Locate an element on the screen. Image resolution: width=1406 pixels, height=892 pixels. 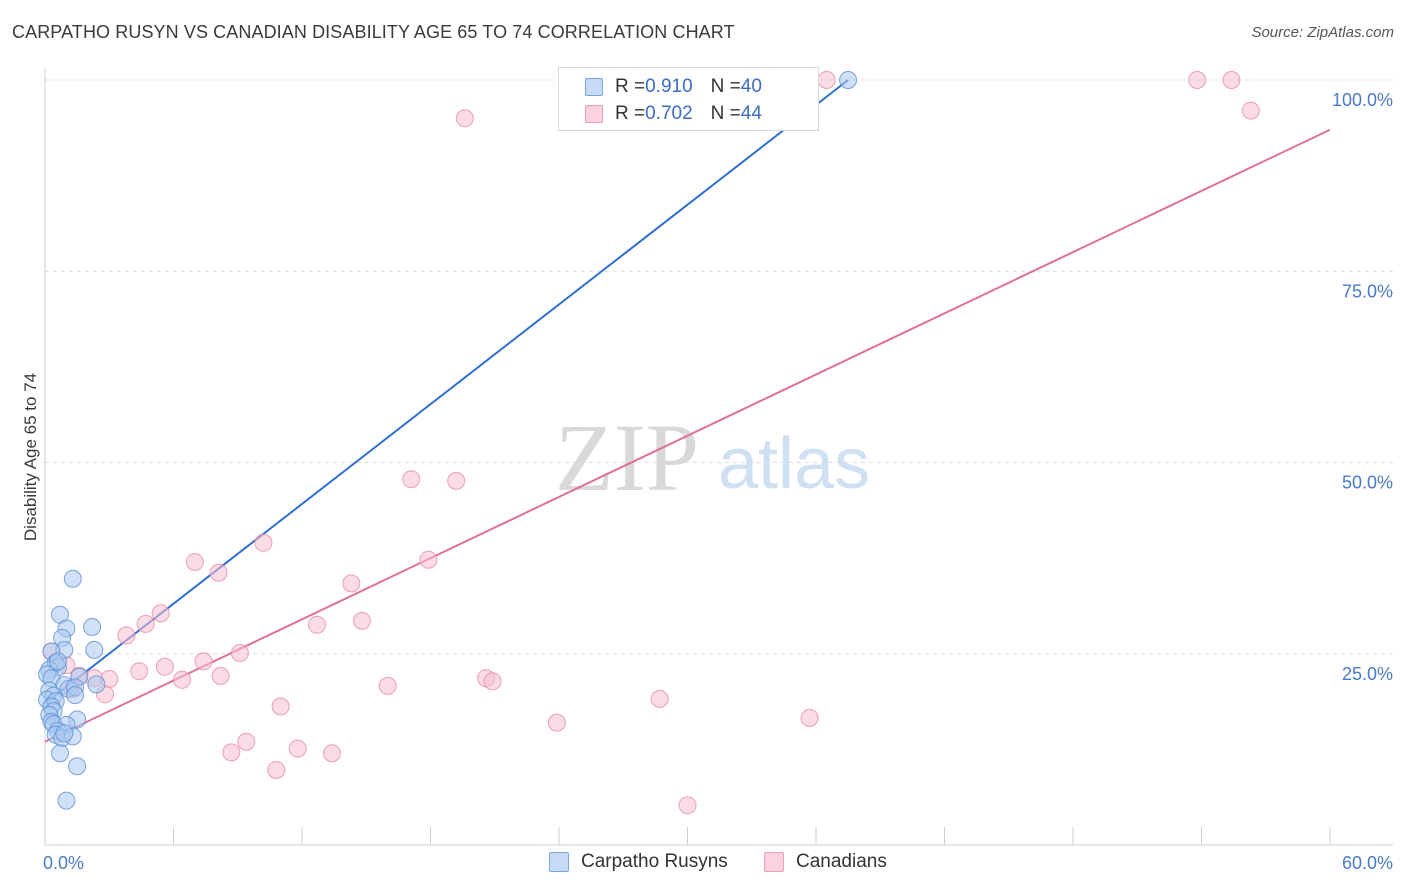
legend-row-carpatho: R = 0.910 N = 40 is located at coordinates (673, 87).